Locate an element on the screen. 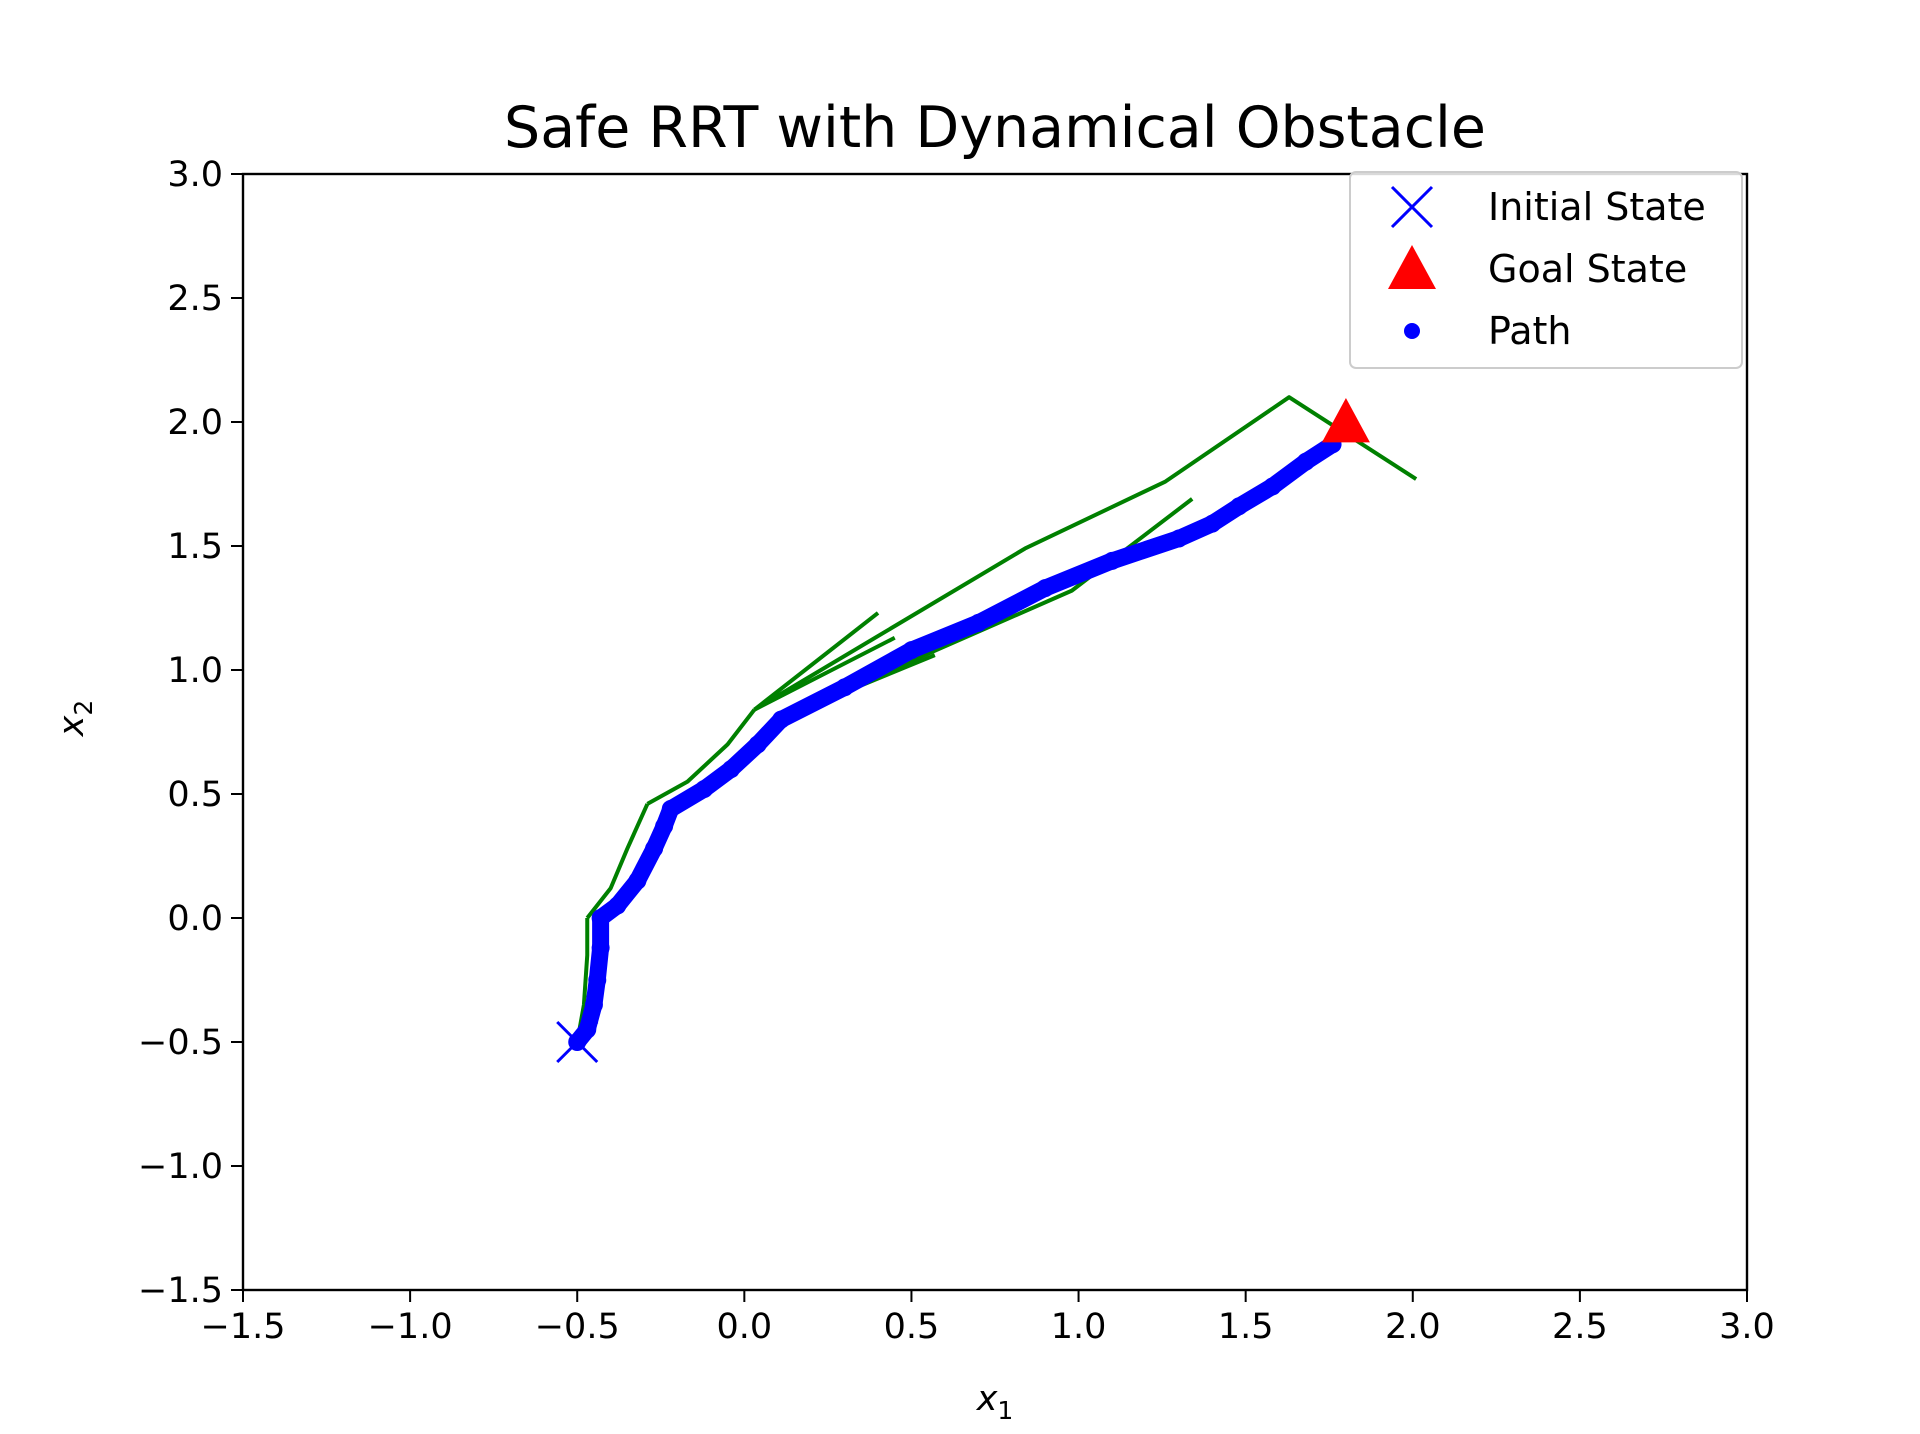  chart-title: Safe RRT with Dynamical Obstacle is located at coordinates (995, 128).